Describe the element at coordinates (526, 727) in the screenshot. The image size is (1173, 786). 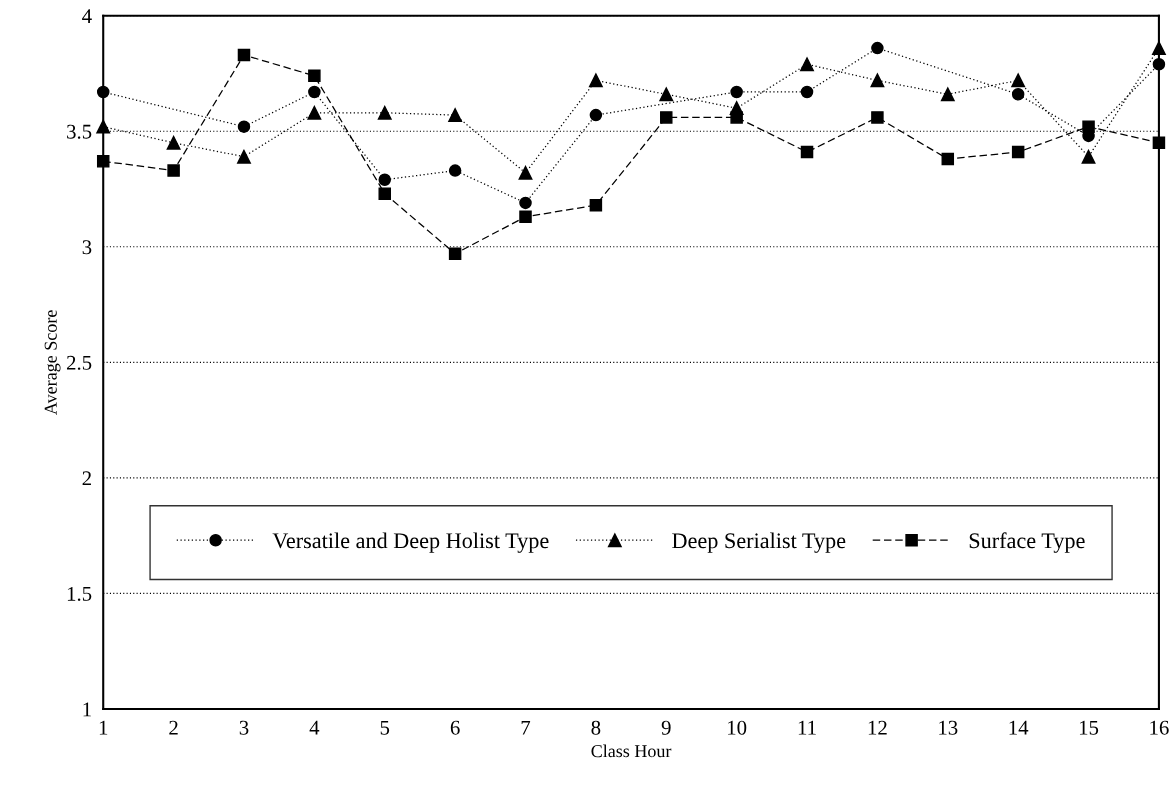
I see `x-tick-label: 7` at that location.